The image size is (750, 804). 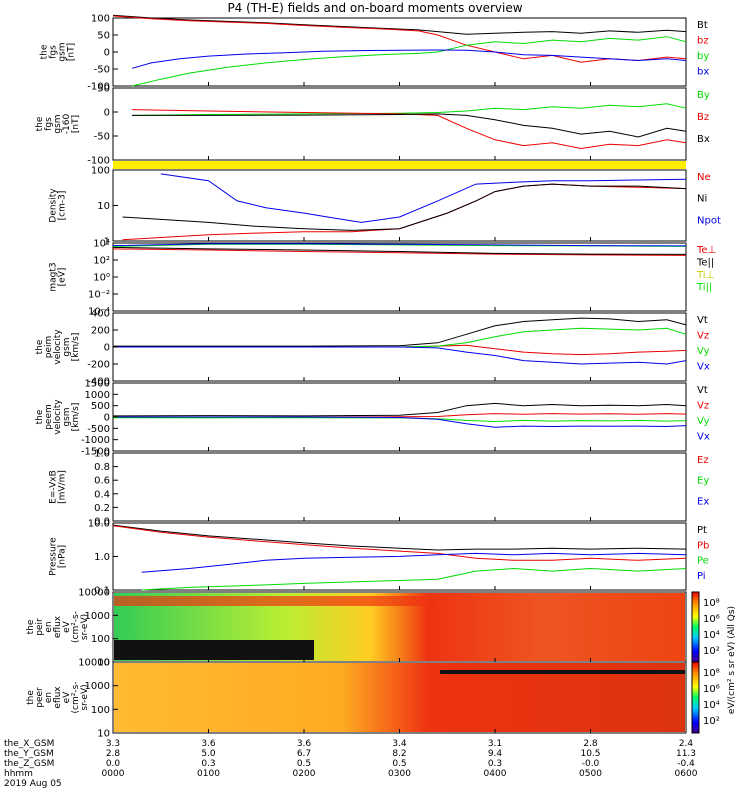 I want to click on y-axis-label: peer, so click(x=40, y=697).